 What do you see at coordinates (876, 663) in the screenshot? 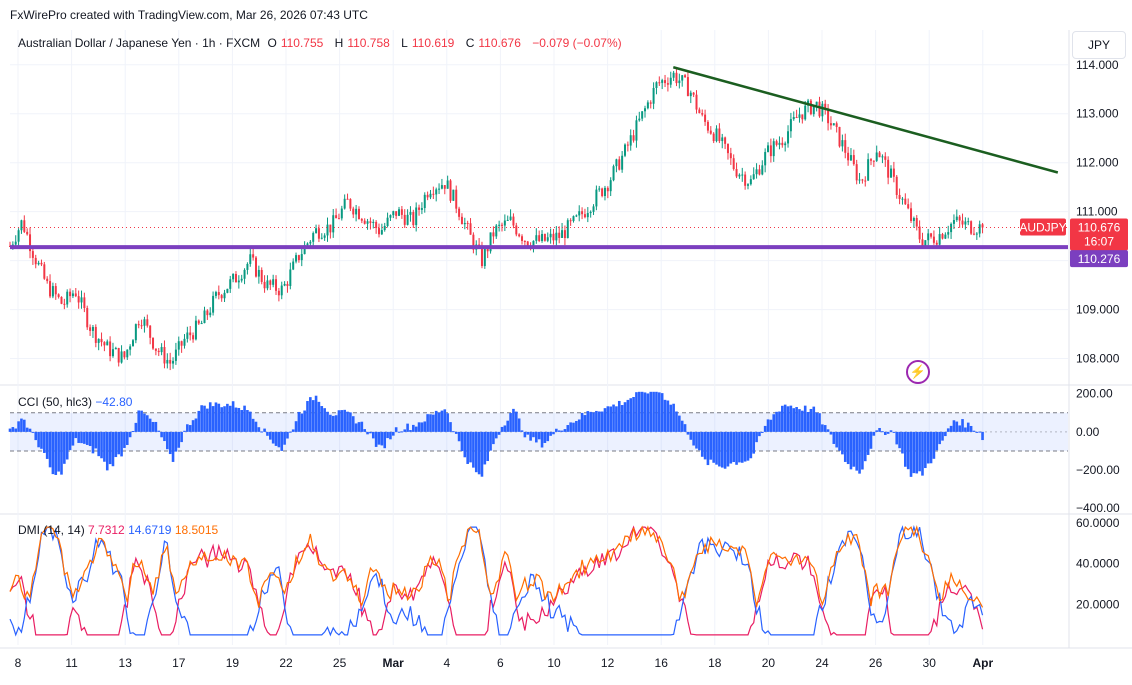
I see `time-tick-label: 26` at bounding box center [876, 663].